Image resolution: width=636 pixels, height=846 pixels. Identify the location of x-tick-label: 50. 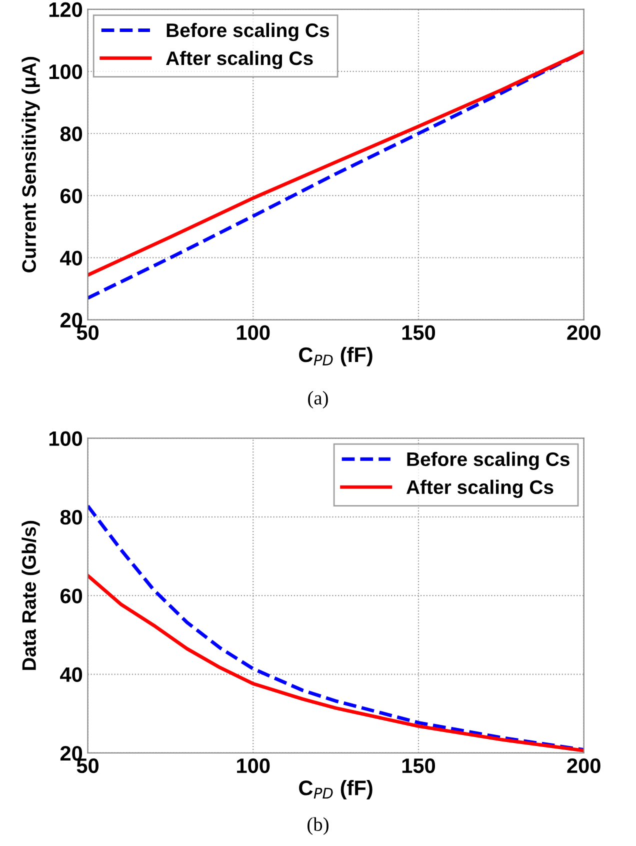
(87, 332).